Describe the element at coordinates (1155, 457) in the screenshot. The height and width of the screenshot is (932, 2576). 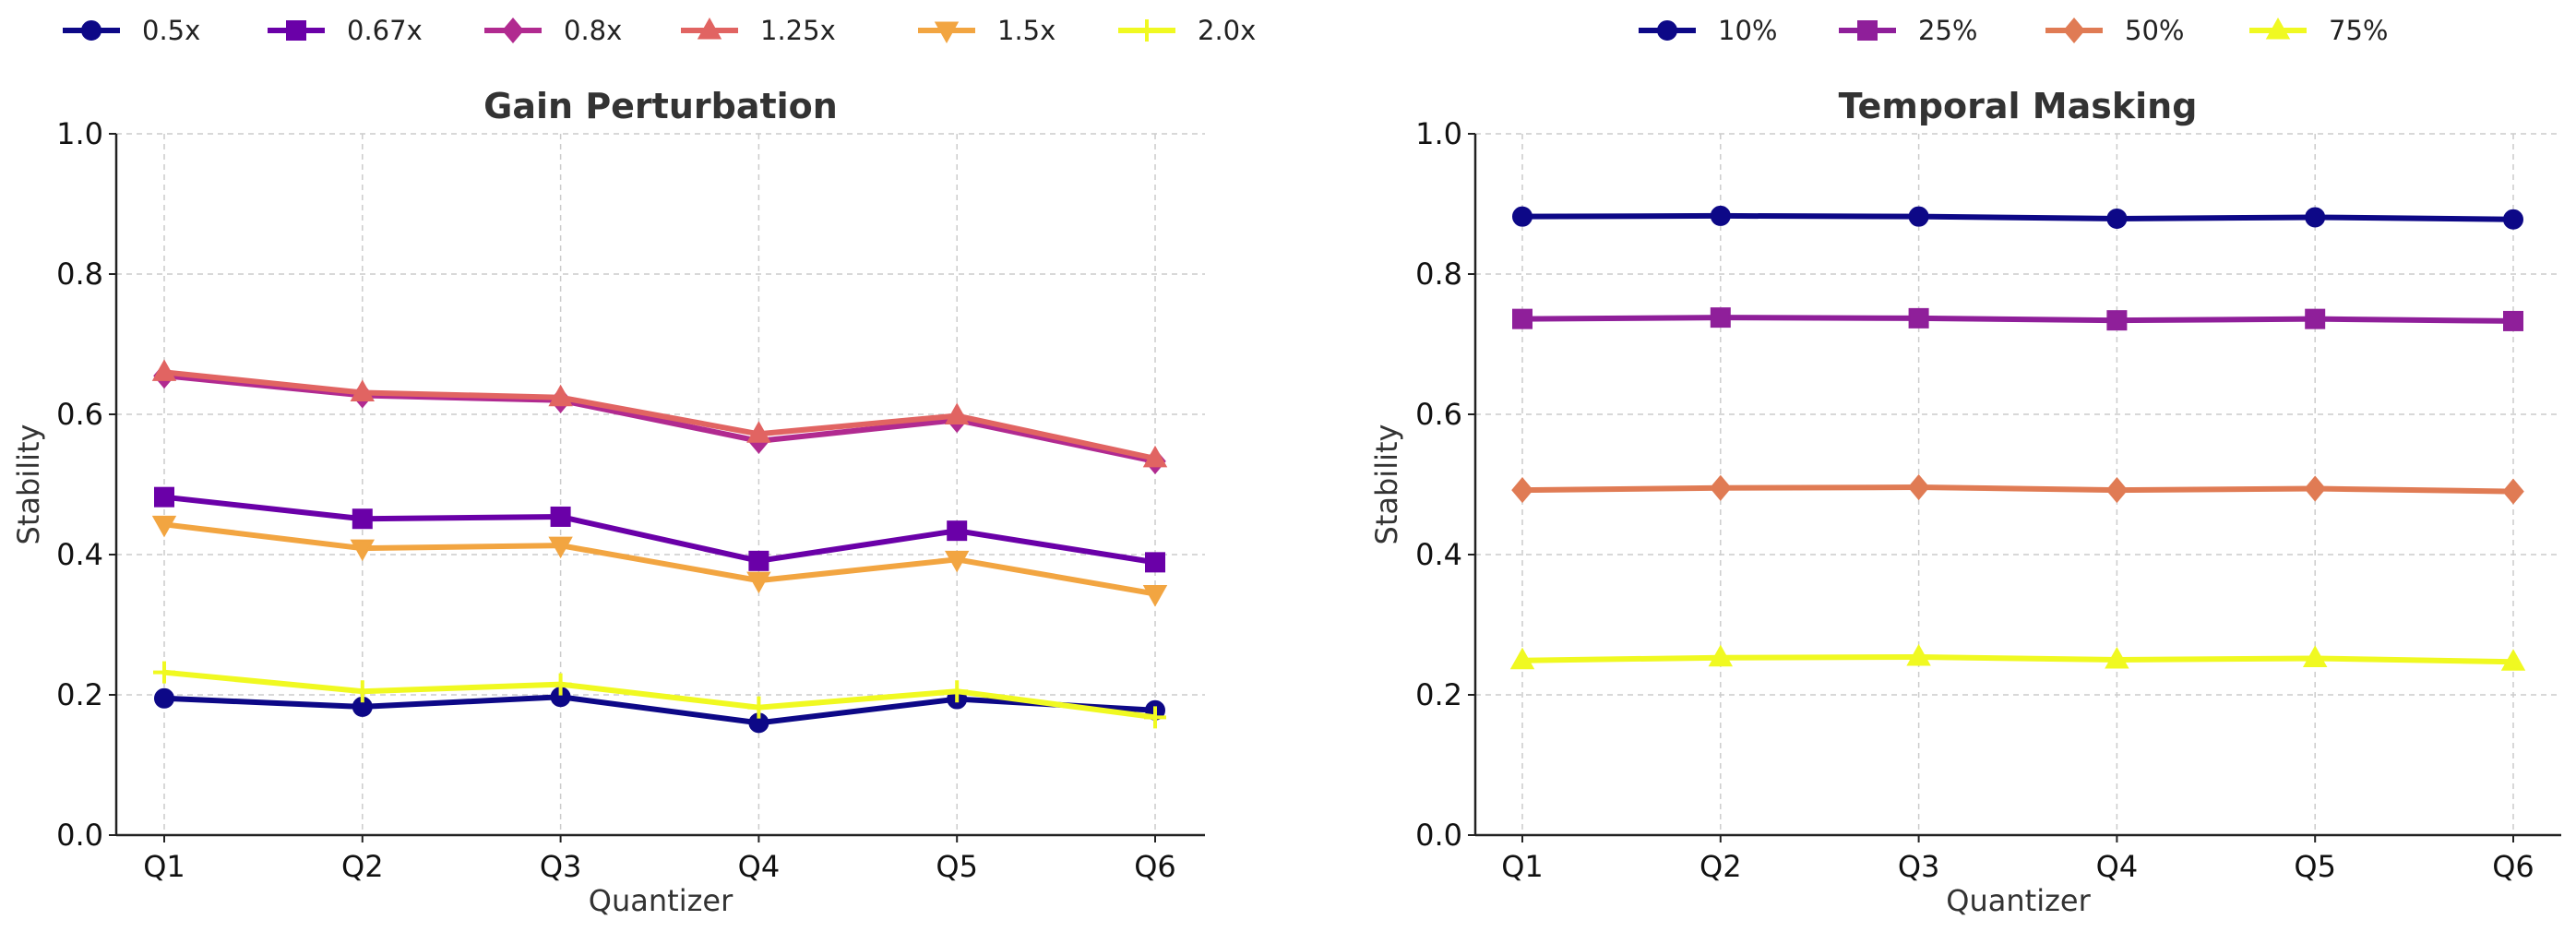
I see `data-point-1-25x-q6` at that location.